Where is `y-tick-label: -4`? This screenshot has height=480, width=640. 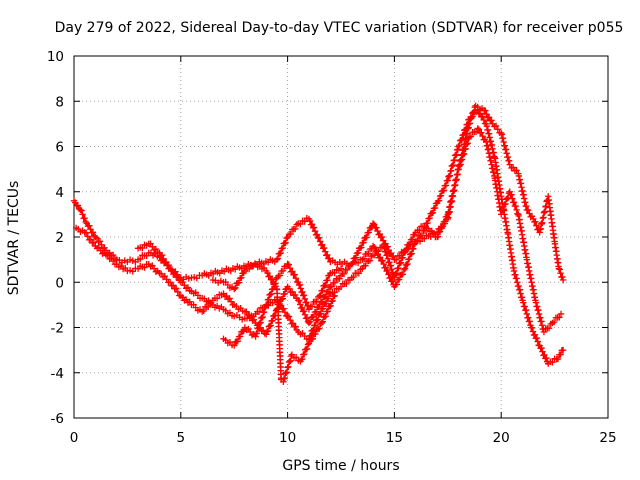 y-tick-label: -4 is located at coordinates (57, 374).